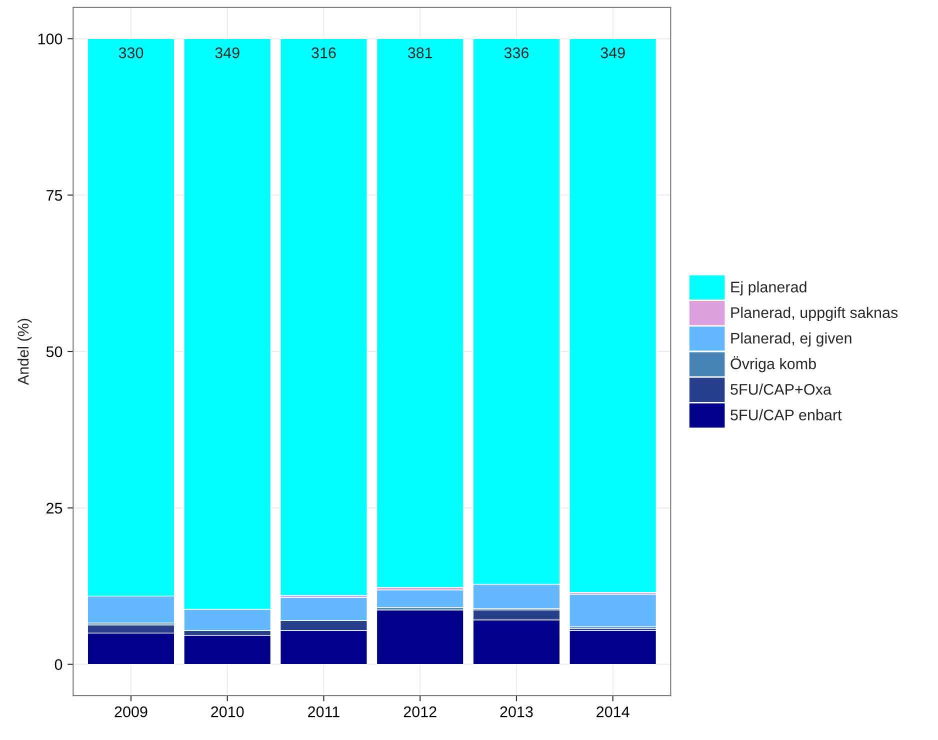 The height and width of the screenshot is (740, 938). I want to click on annotation: 336, so click(516, 52).